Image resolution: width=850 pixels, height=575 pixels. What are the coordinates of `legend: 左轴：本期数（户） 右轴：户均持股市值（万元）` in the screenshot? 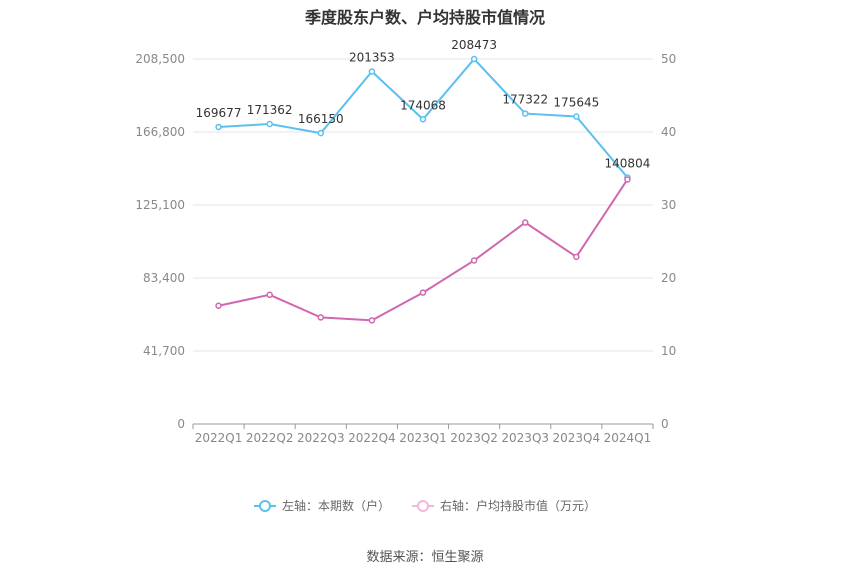 It's located at (425, 505).